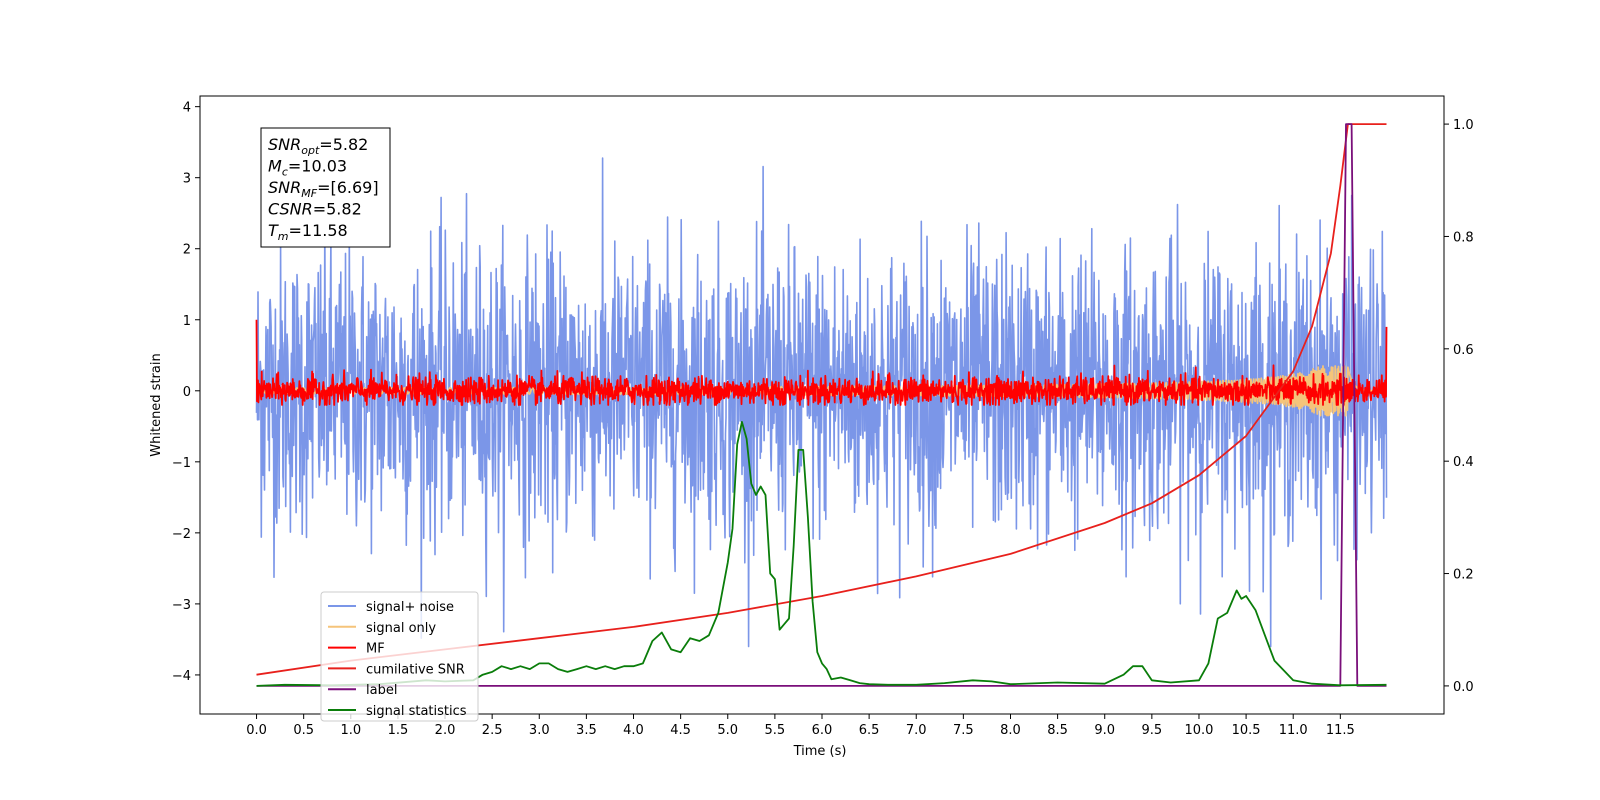  Describe the element at coordinates (1463, 125) in the screenshot. I see `y2-tick-label: 1.0` at that location.